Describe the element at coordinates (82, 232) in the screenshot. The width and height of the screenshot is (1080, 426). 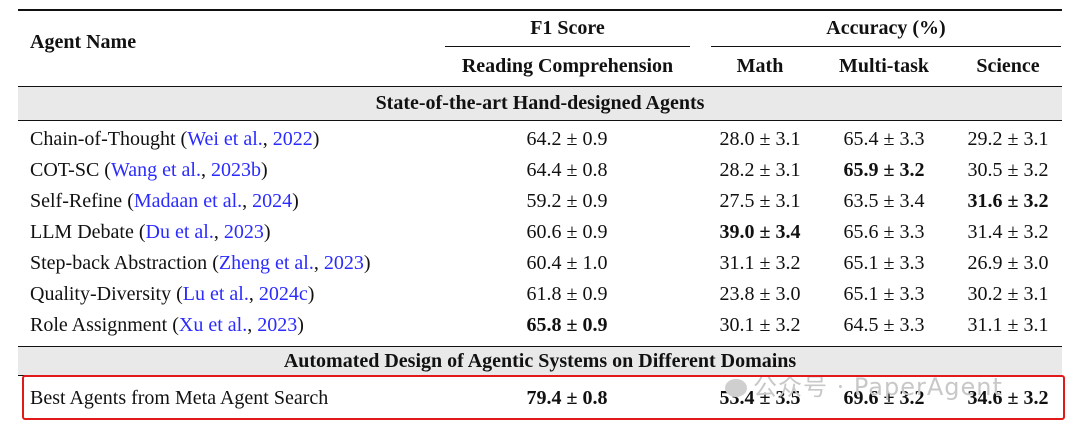
I see `agent-name: LLM Debate` at that location.